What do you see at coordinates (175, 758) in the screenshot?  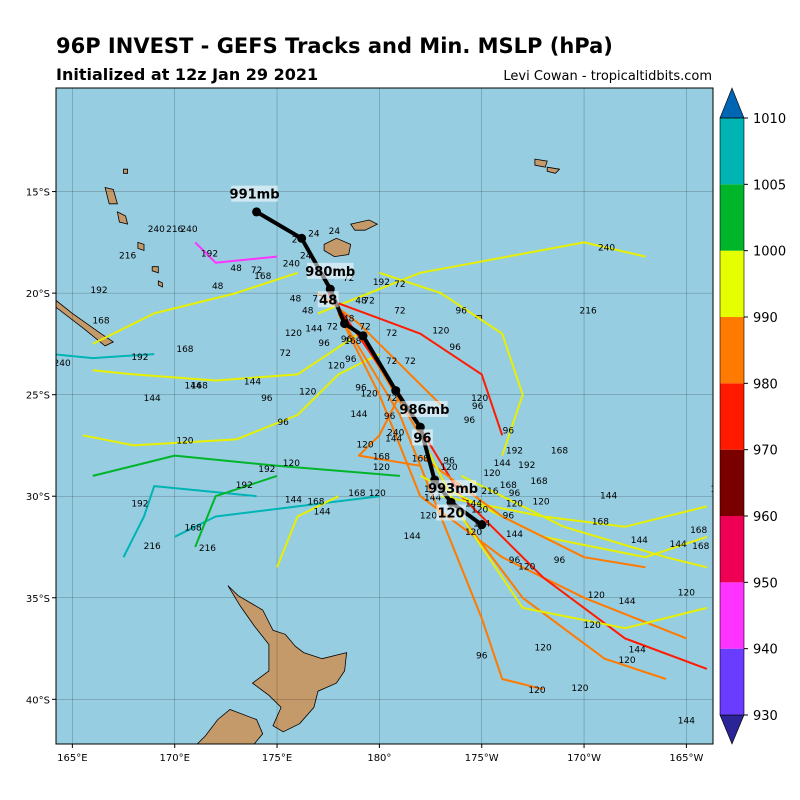 I see `lon-tick-label: 170°E` at bounding box center [175, 758].